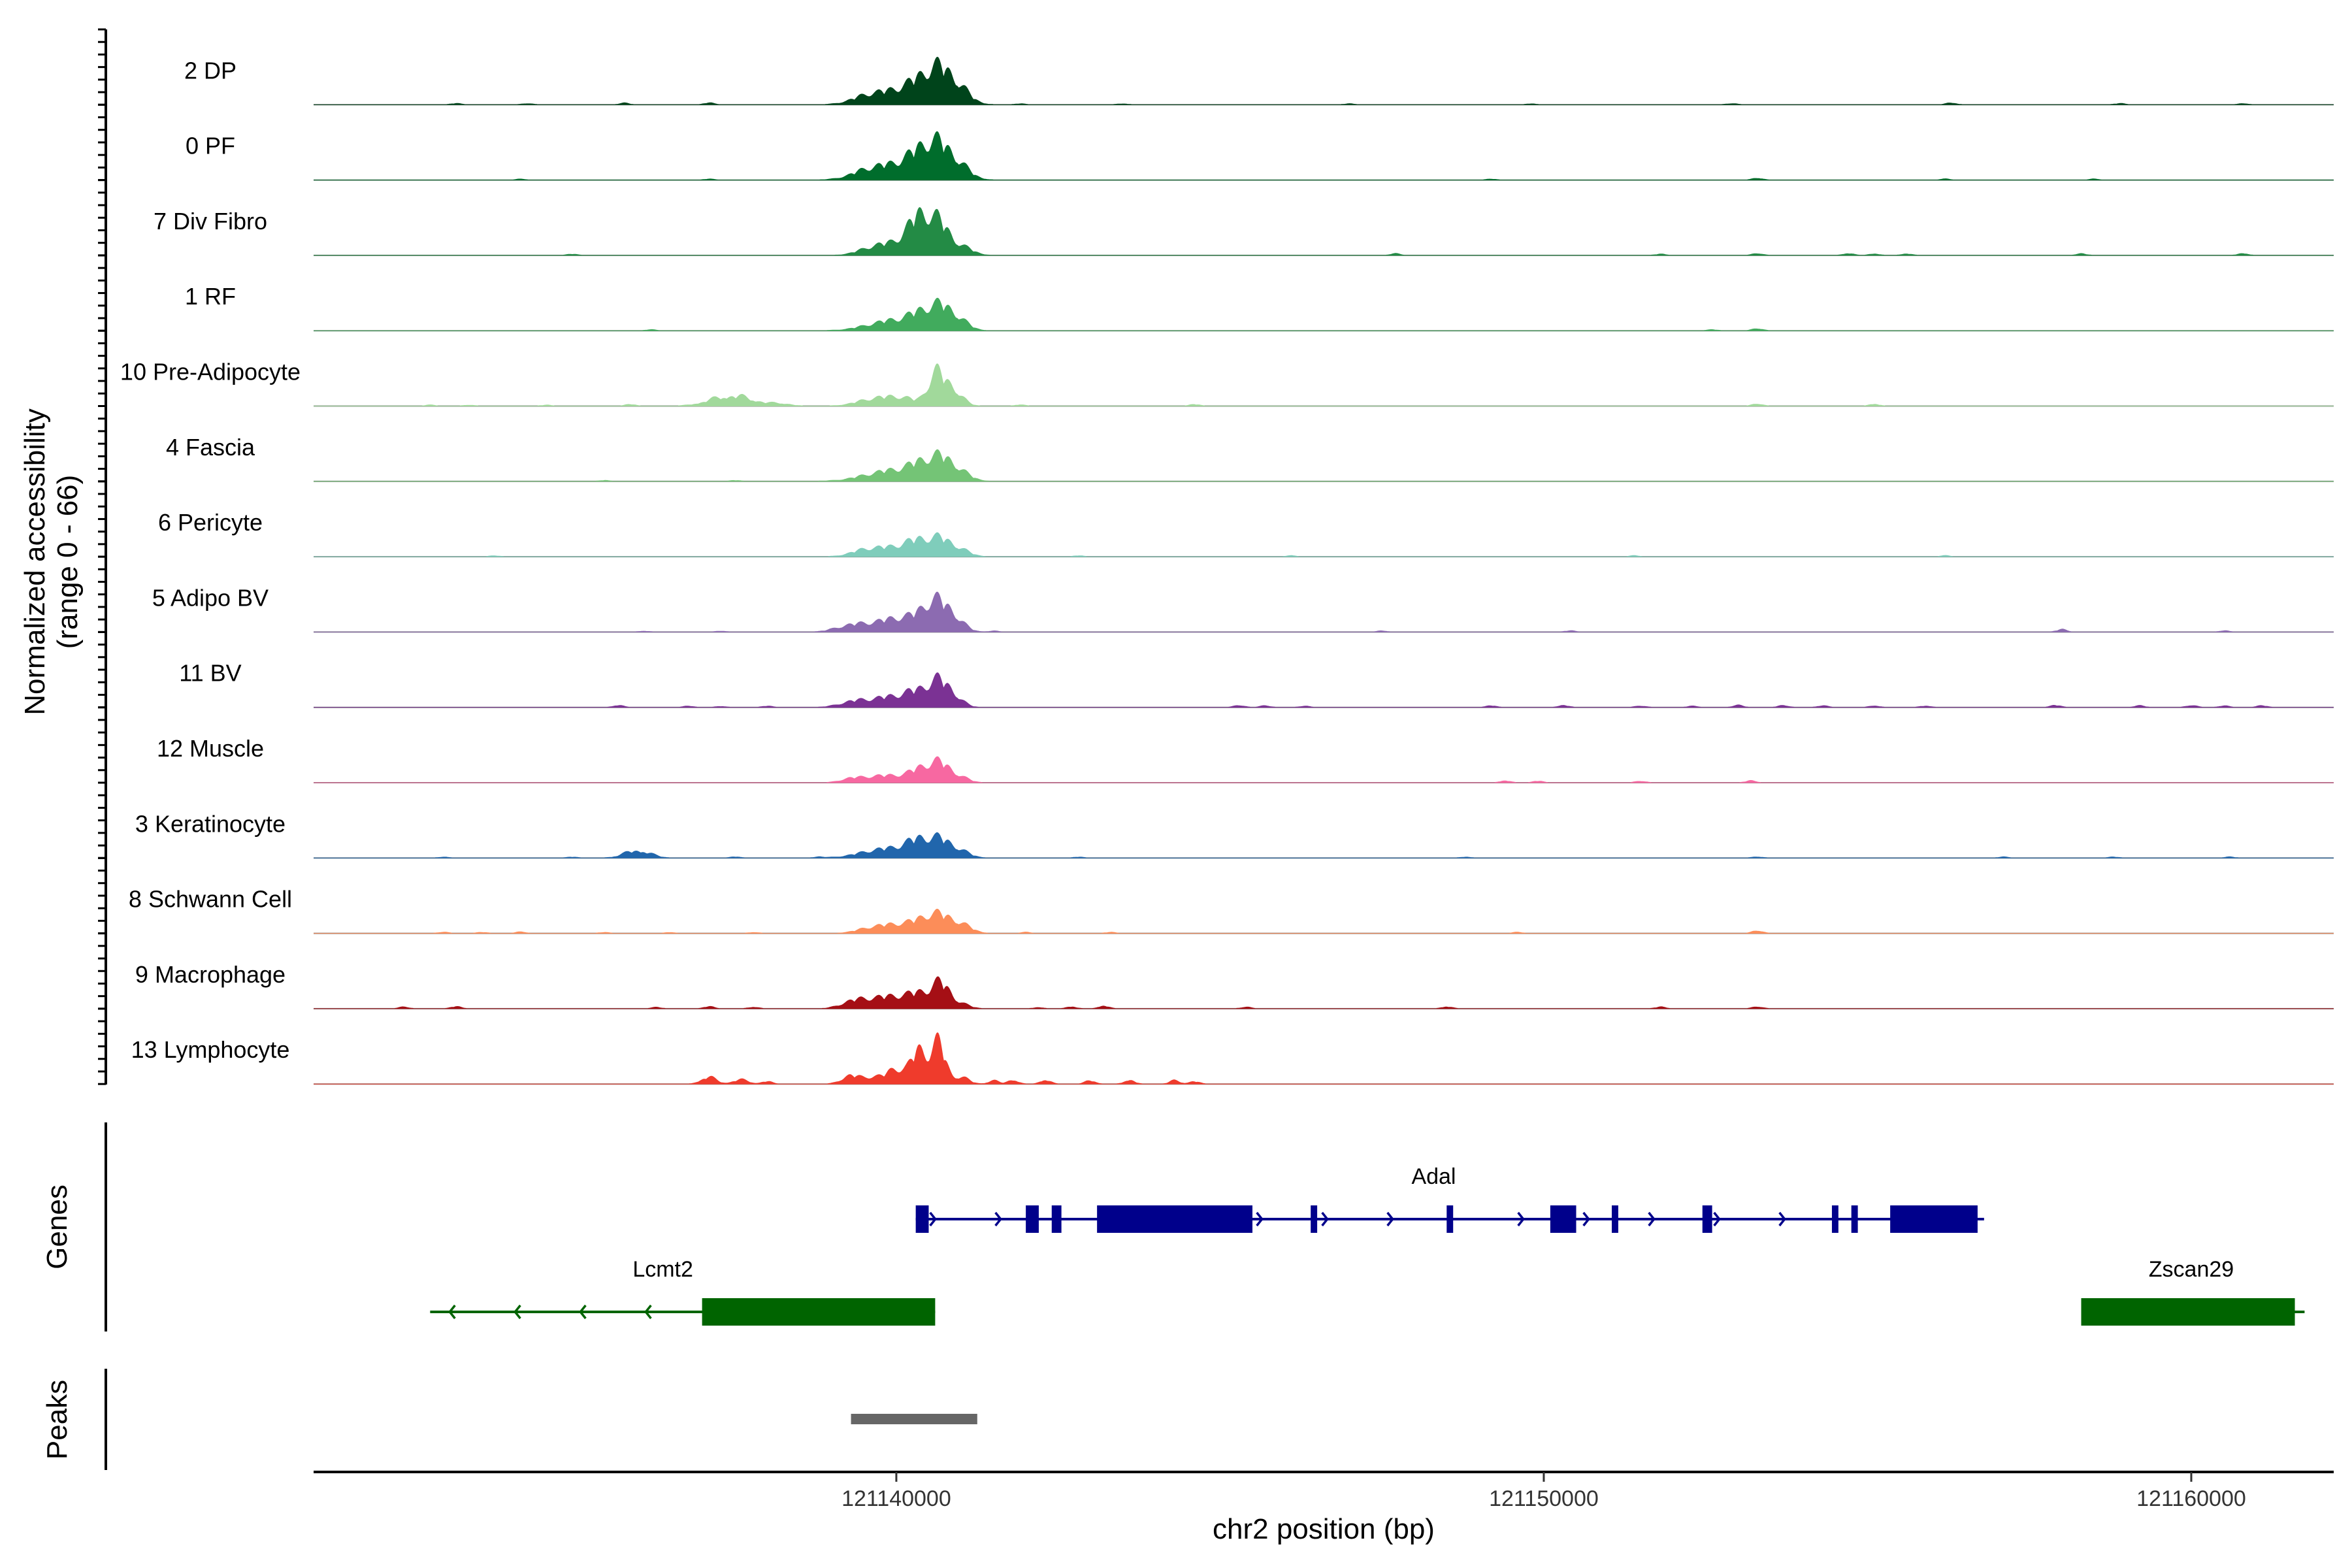 This screenshot has height=1568, width=2352. I want to click on track-1: 2 DP, so click(1259, 81).